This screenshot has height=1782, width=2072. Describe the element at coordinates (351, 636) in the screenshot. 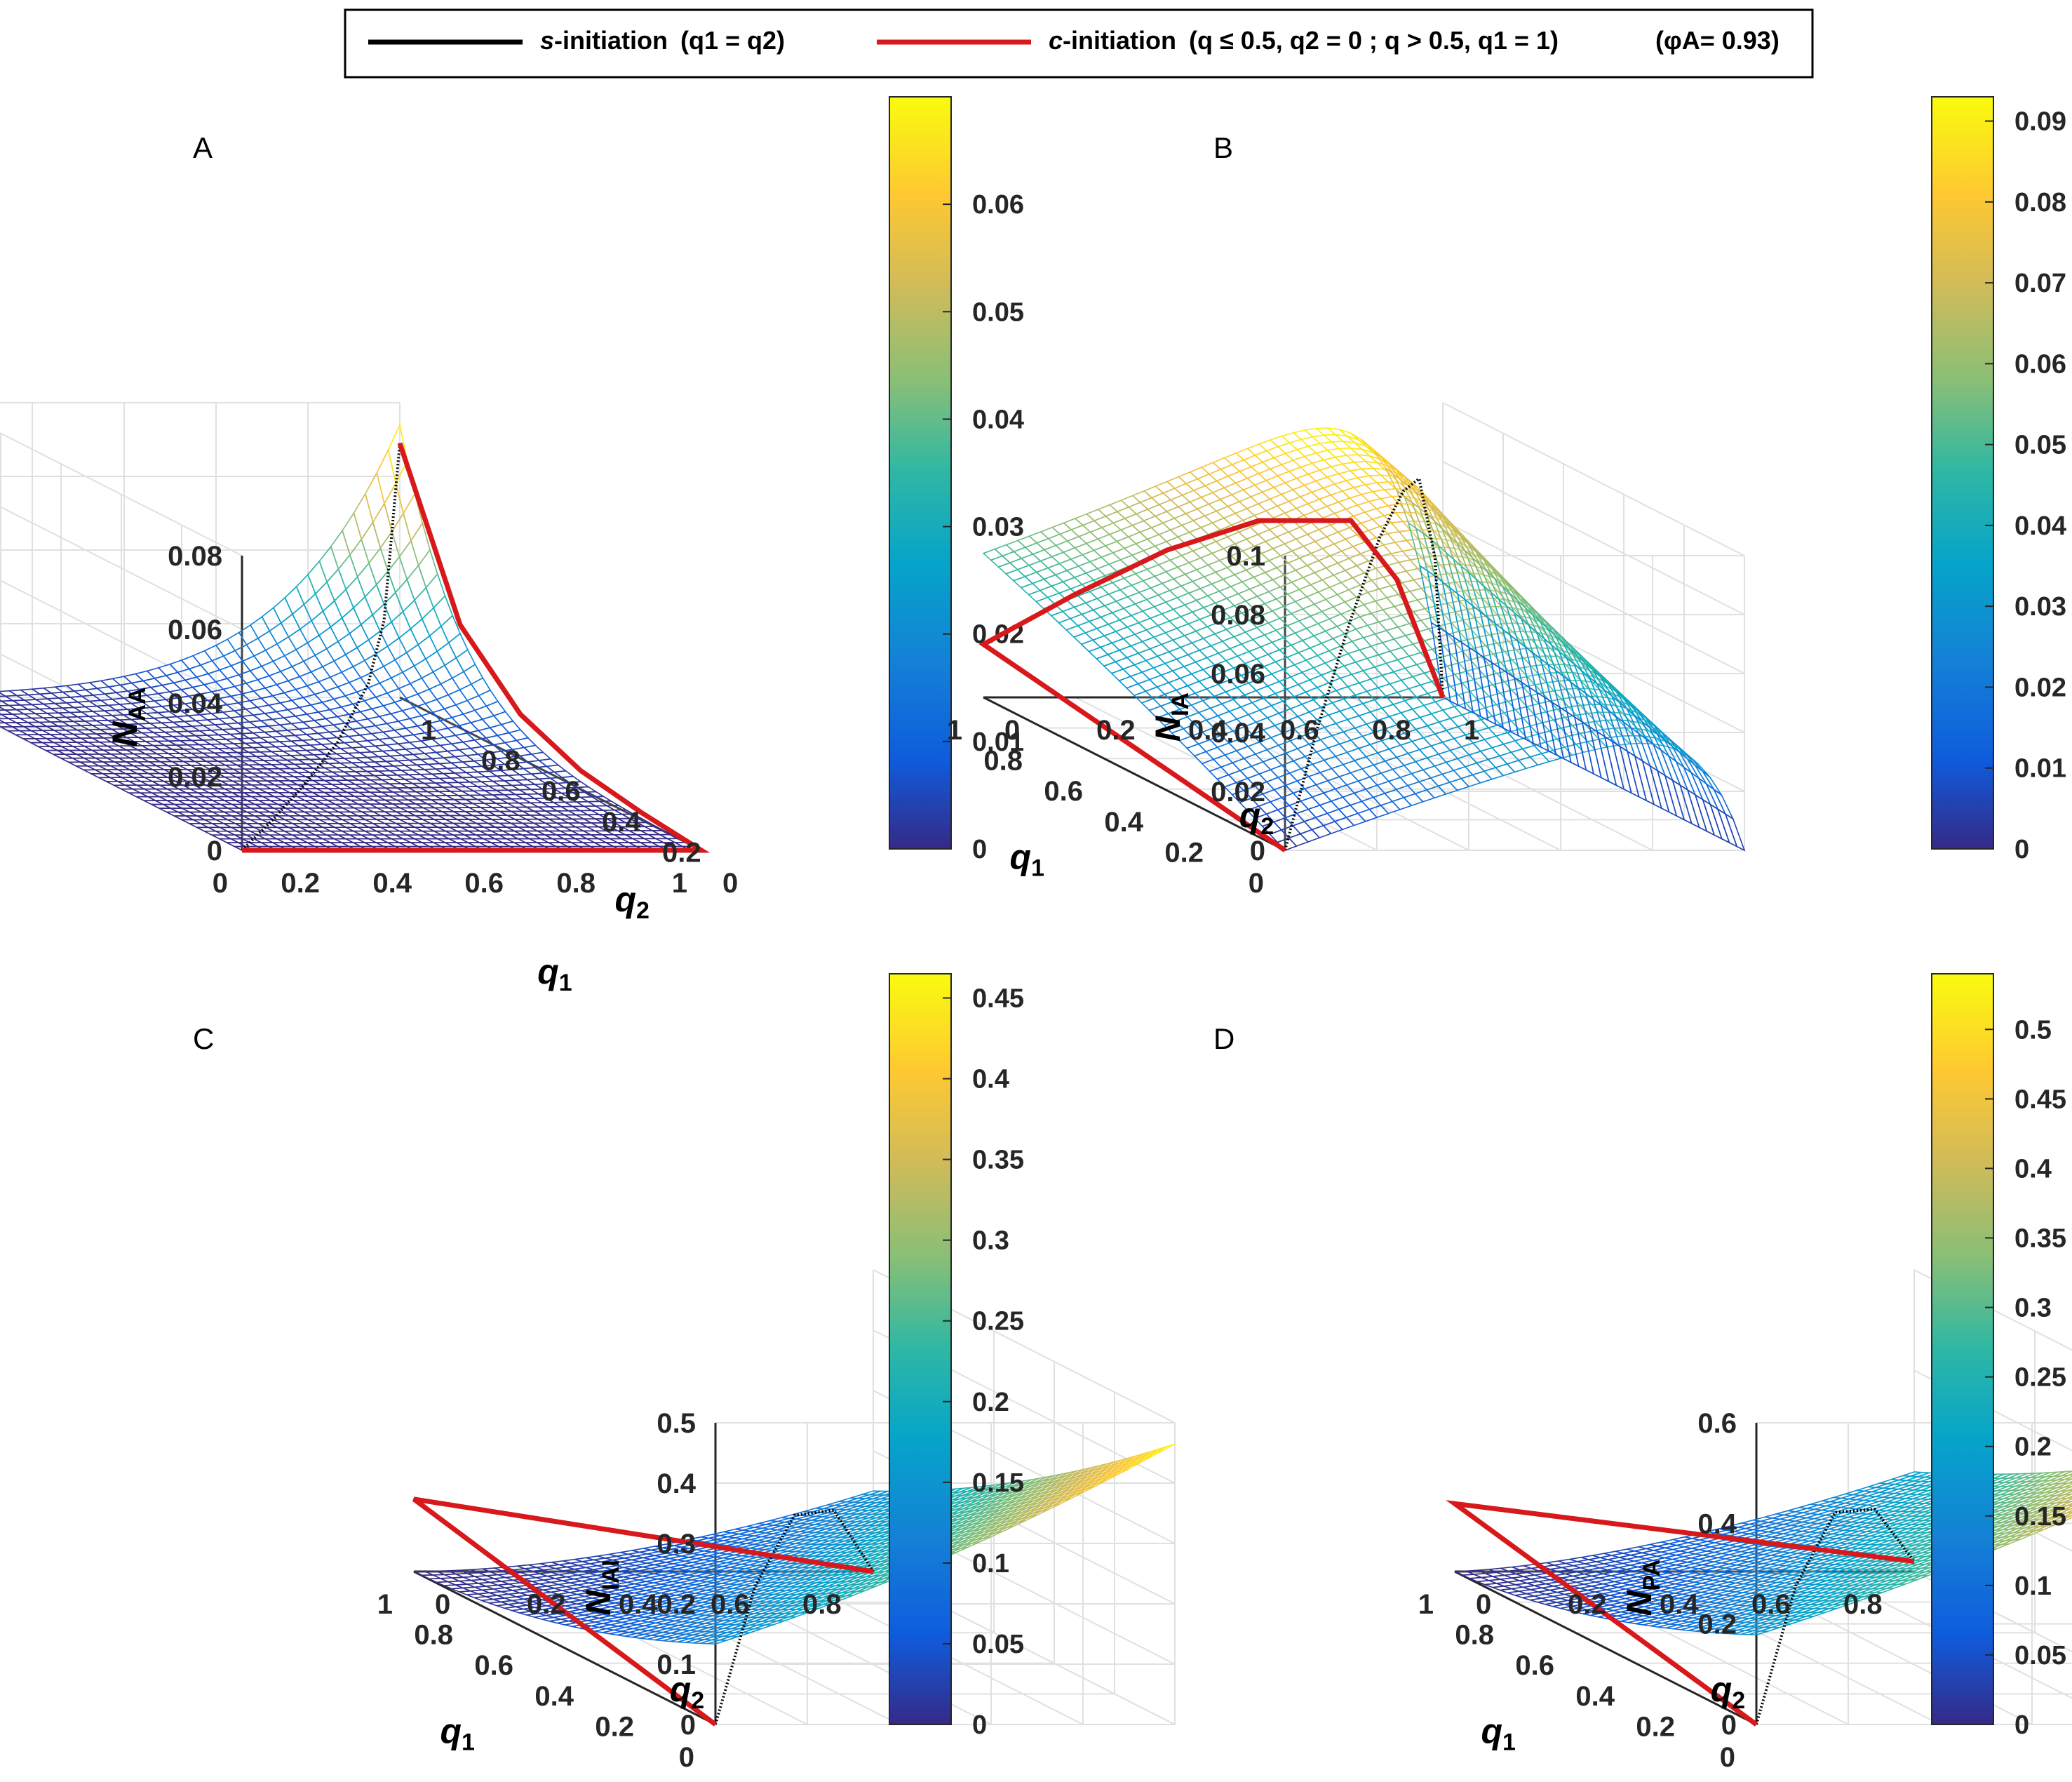

I see `panel-A-surface` at that location.